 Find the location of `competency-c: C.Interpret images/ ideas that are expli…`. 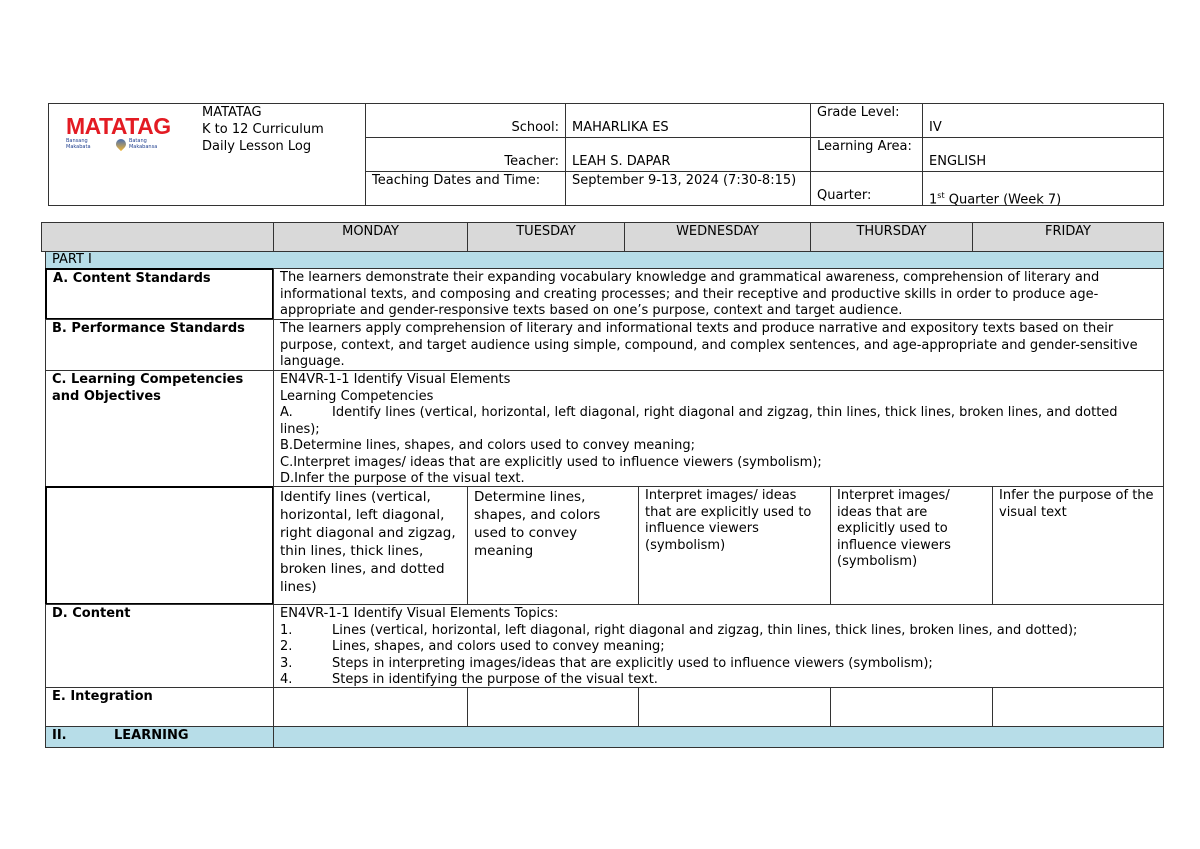

competency-c: C.Interpret images/ ideas that are expli… is located at coordinates (551, 462).